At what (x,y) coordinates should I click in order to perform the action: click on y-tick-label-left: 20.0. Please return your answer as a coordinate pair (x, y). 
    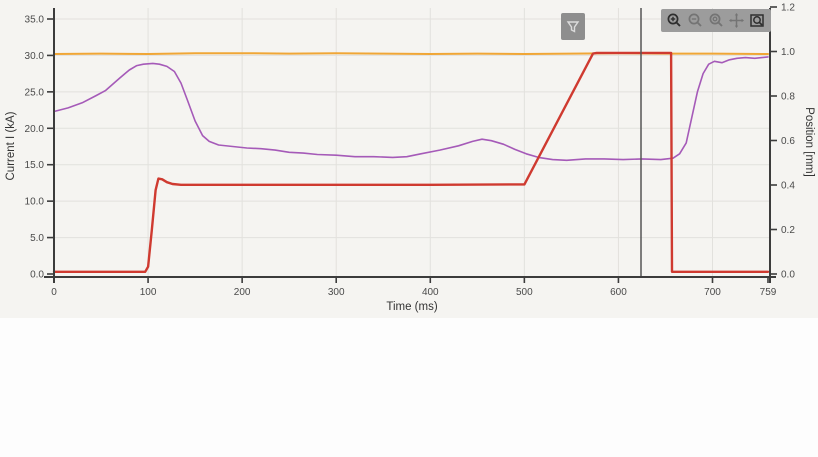
    Looking at the image, I should click on (35, 129).